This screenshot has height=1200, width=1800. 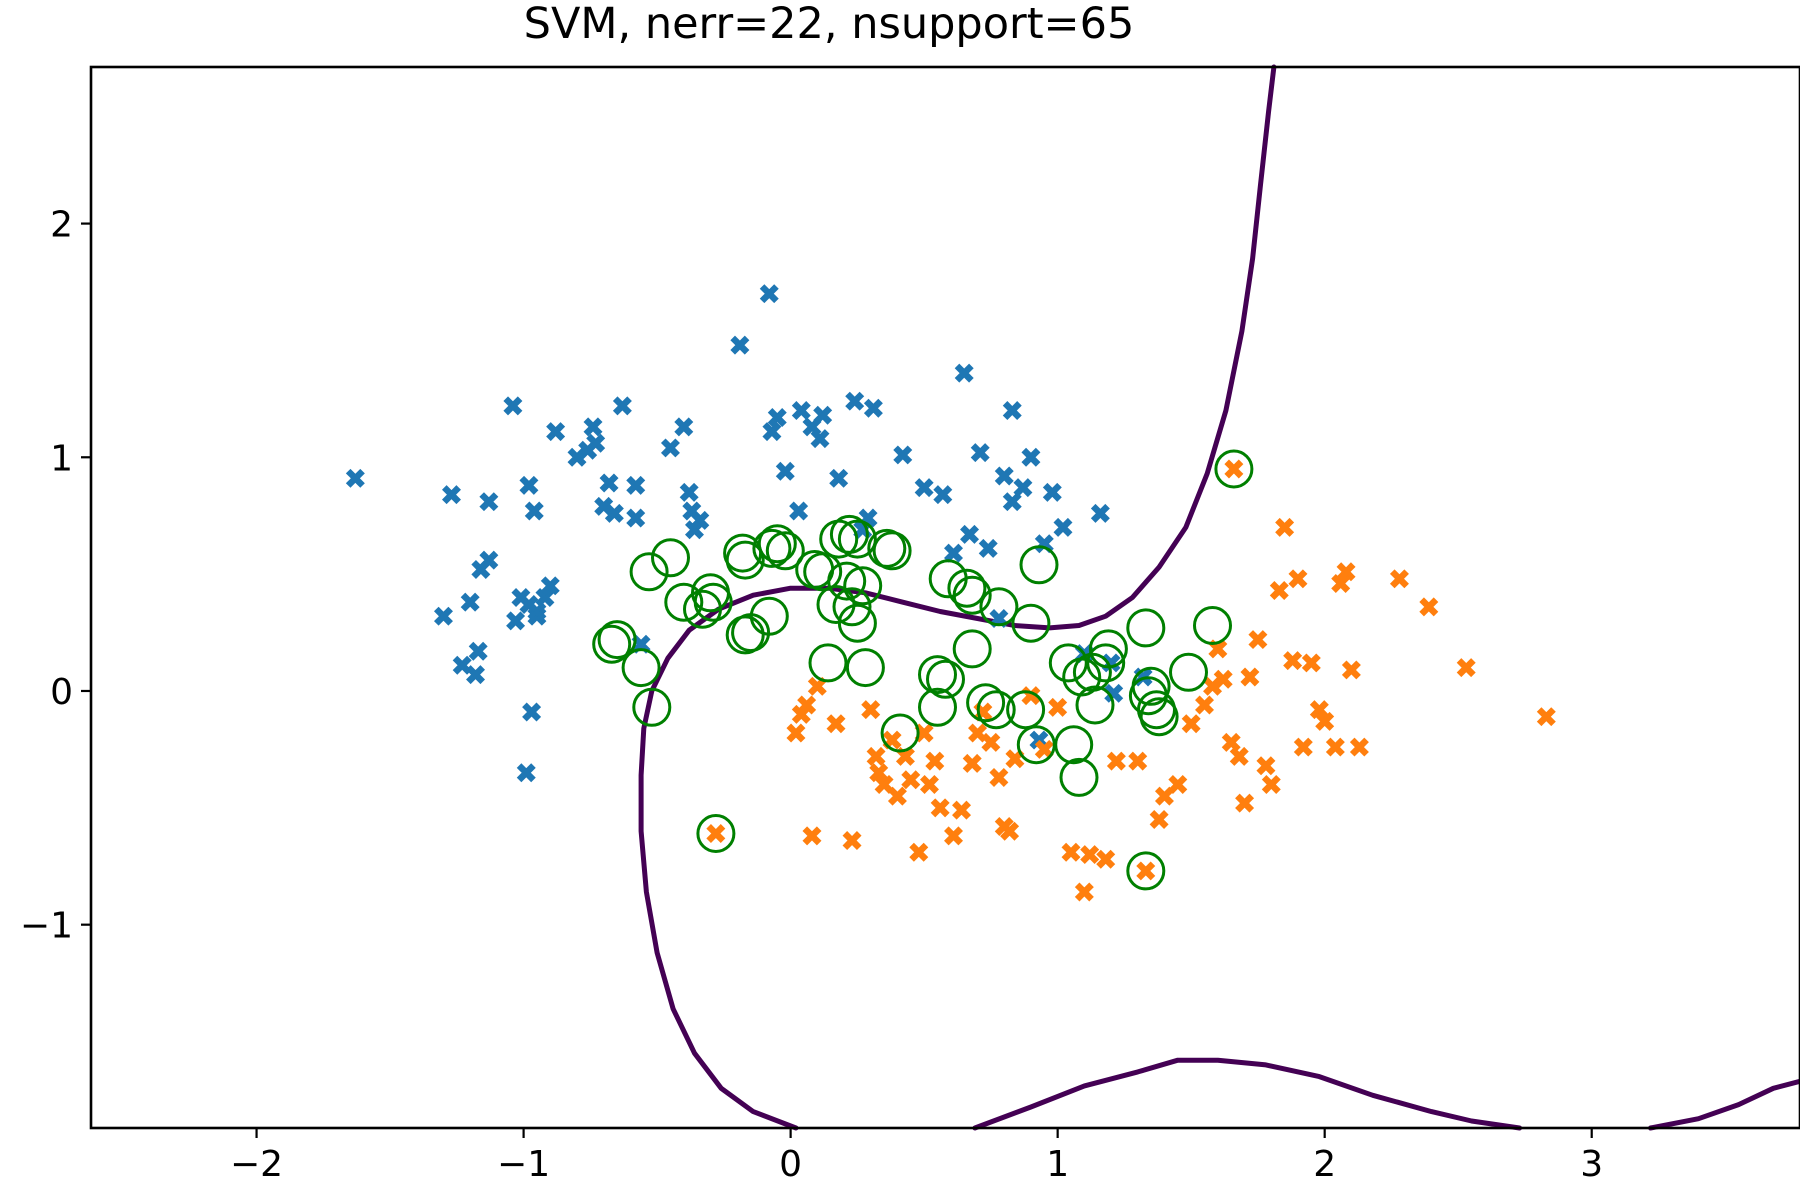 What do you see at coordinates (1324, 1164) in the screenshot?
I see `x-tick-label-5: 2` at bounding box center [1324, 1164].